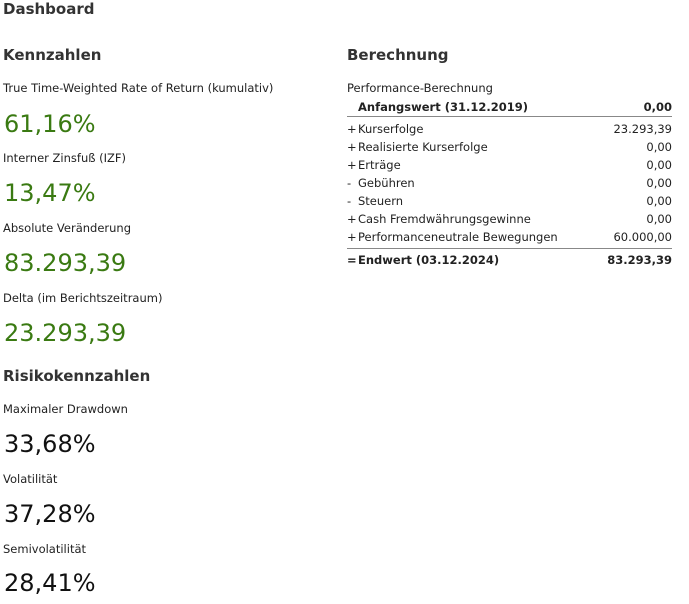  I want to click on calc-row-label: Kurserfolge, so click(391, 129).